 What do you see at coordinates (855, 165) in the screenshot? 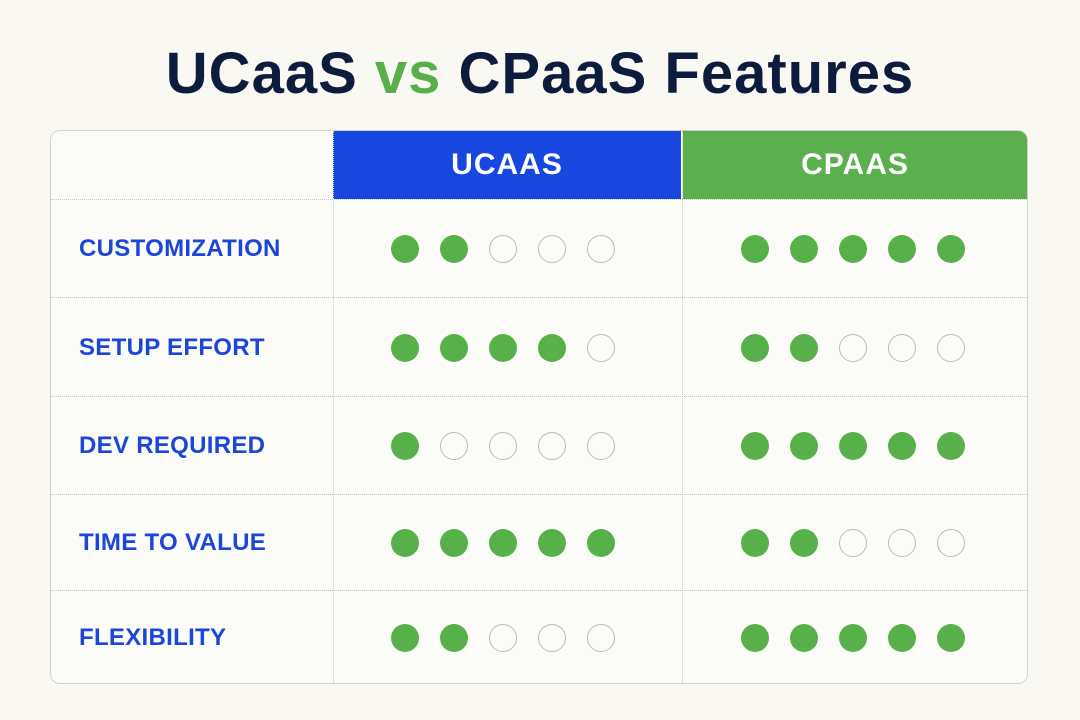
I see `column-header-cpaas: CPAAS` at bounding box center [855, 165].